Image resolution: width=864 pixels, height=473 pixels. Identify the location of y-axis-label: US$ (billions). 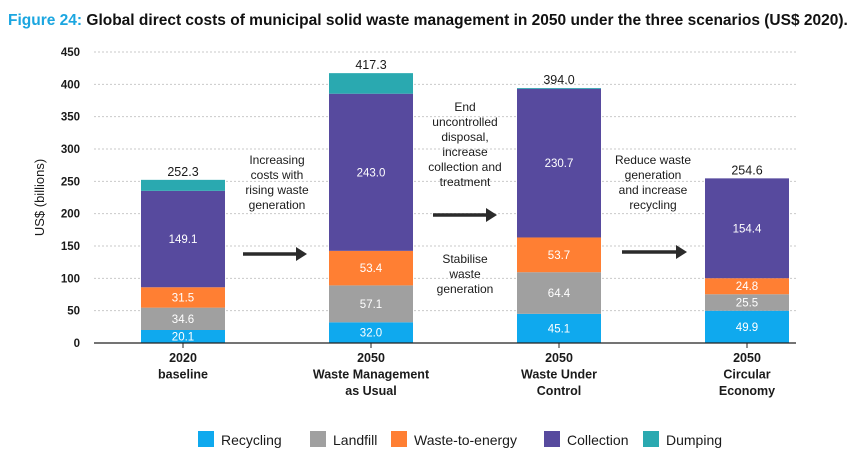
(39, 197).